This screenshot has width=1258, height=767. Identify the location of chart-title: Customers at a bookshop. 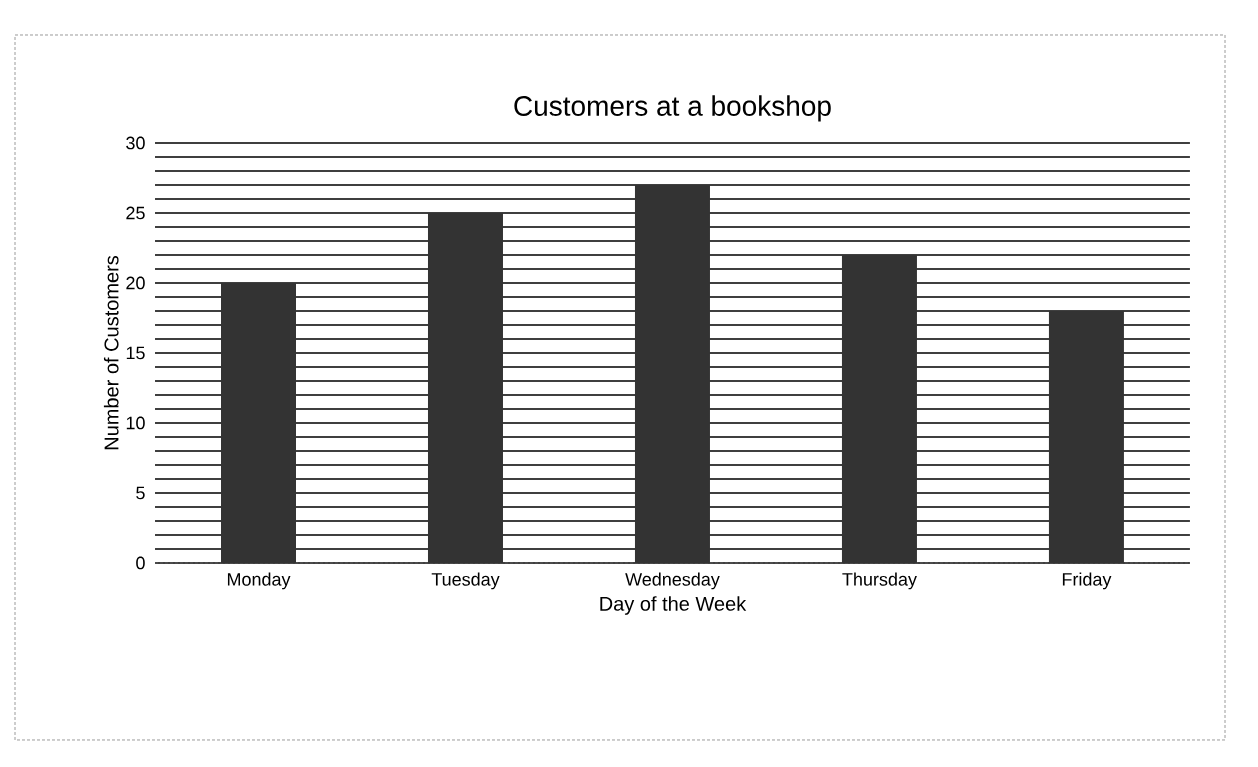
(672, 108).